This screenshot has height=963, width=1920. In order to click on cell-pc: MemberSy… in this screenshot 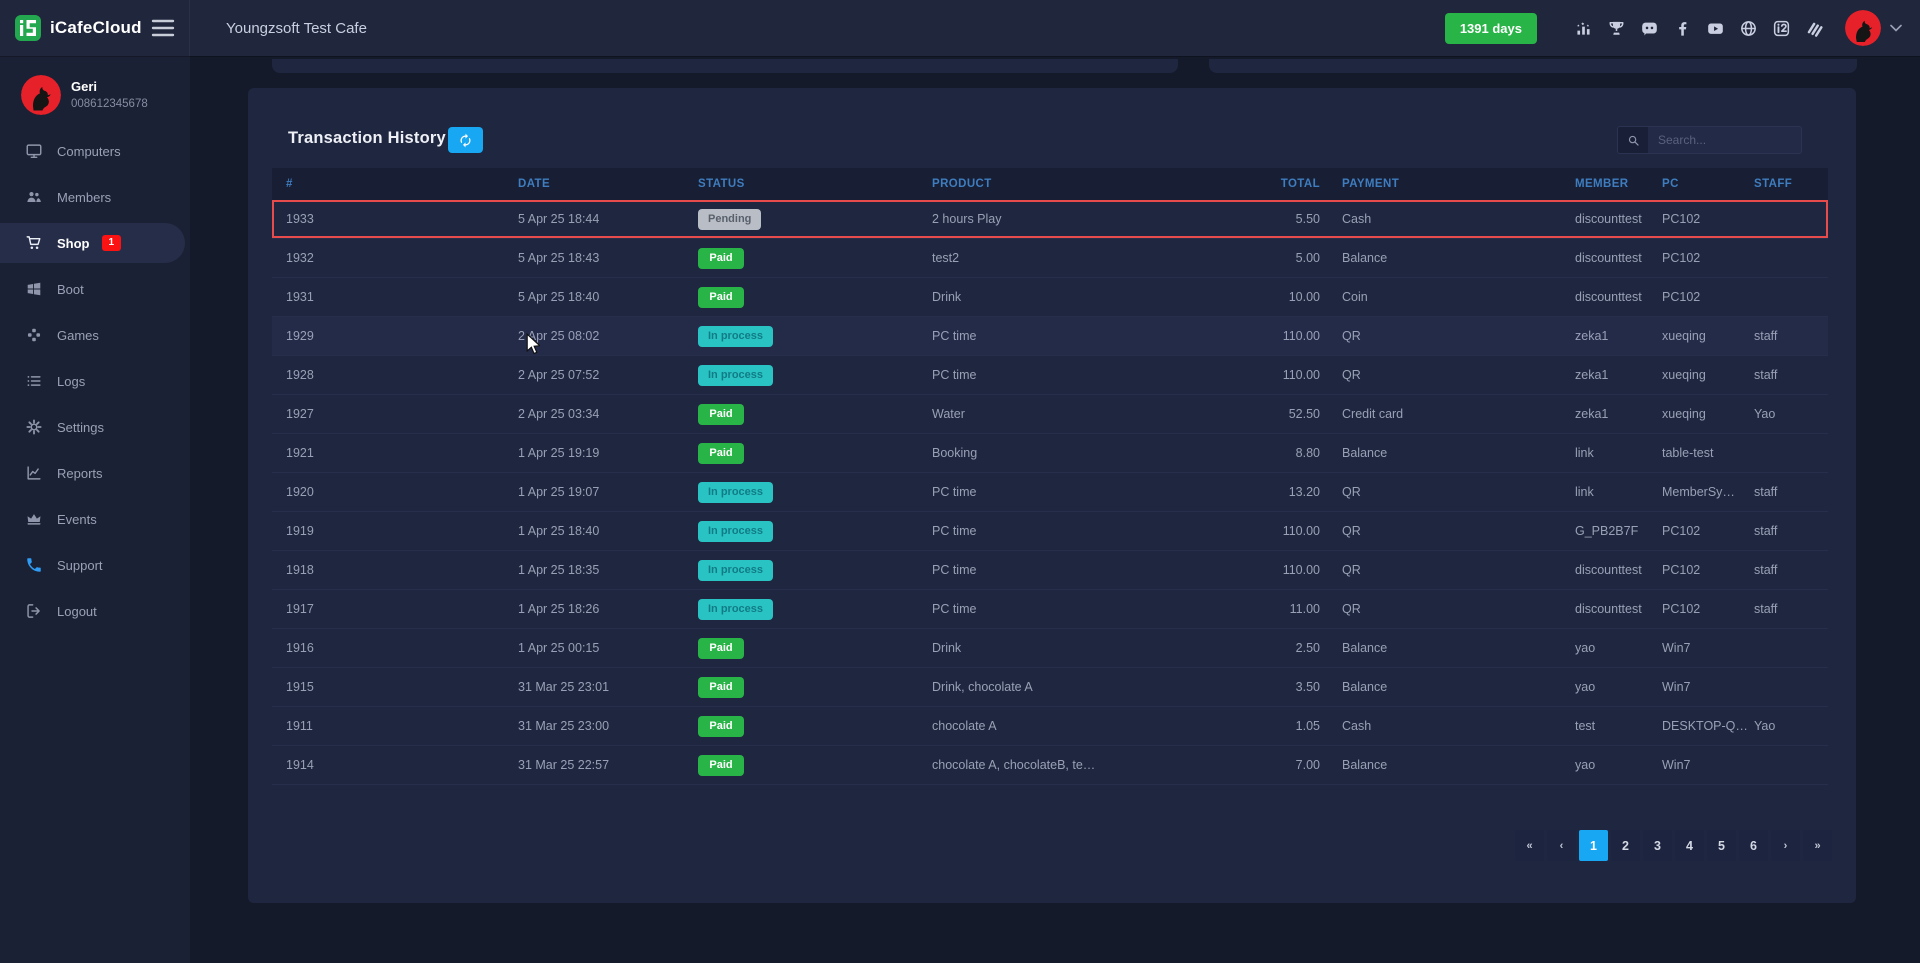, I will do `click(1698, 492)`.